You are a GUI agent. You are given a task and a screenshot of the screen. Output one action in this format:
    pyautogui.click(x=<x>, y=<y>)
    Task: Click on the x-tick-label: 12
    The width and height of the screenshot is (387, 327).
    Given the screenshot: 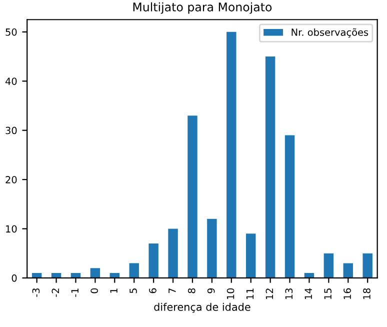 What is the action you would take?
    pyautogui.click(x=269, y=293)
    